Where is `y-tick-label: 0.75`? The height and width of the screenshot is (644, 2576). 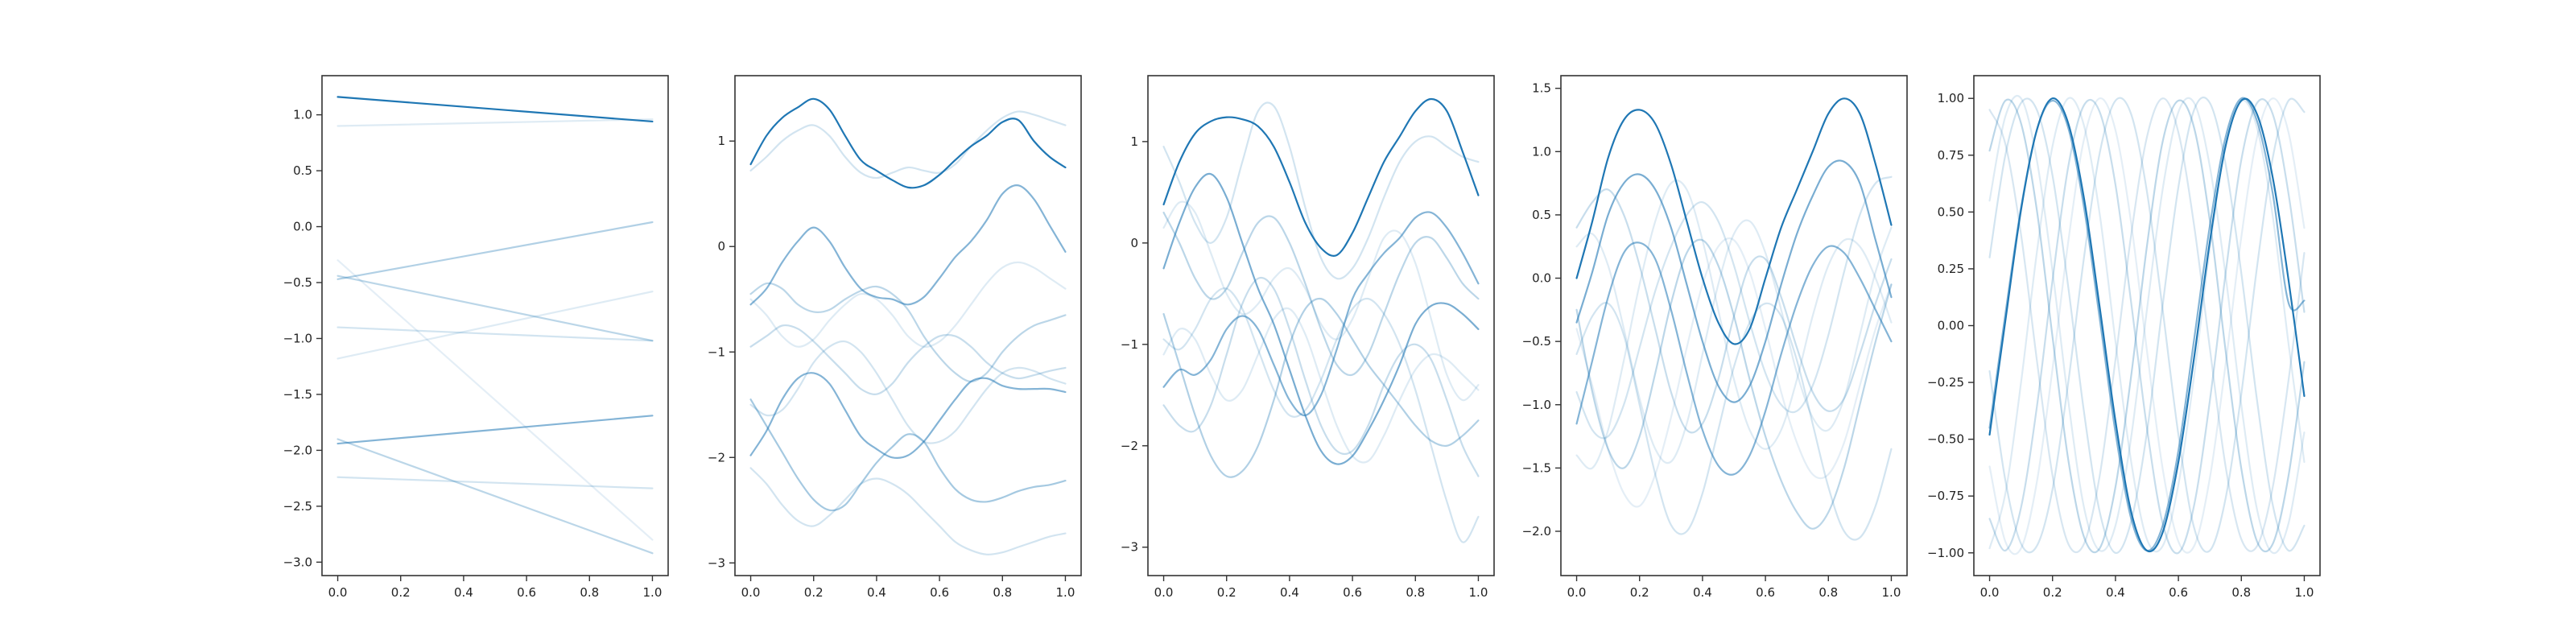 y-tick-label: 0.75 is located at coordinates (1951, 155).